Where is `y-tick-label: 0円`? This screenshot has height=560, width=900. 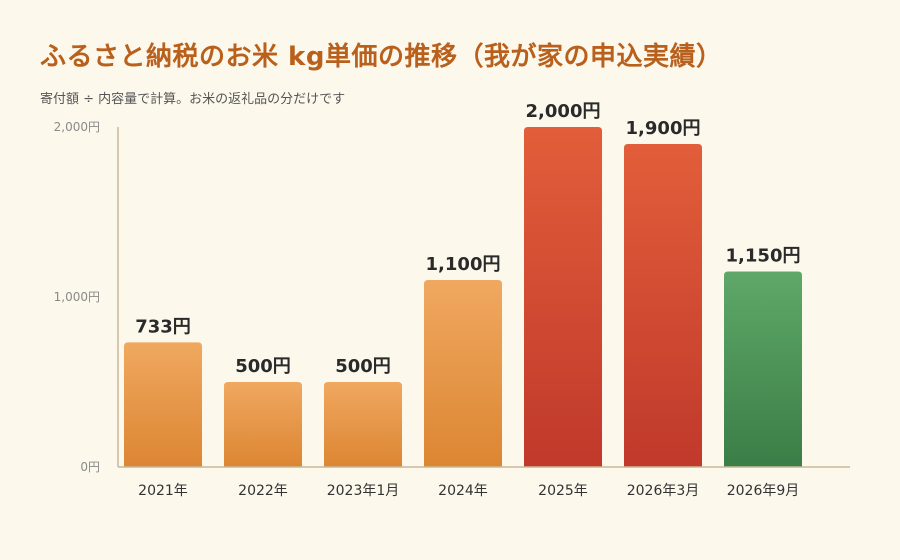 y-tick-label: 0円 is located at coordinates (90, 467).